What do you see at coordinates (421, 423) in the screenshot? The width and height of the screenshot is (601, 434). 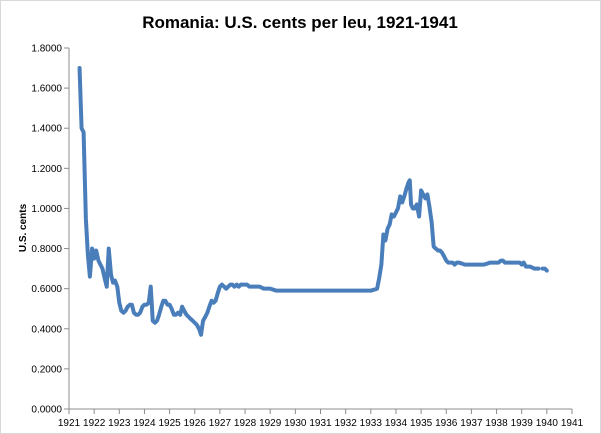 I see `x-tick-label: 1935` at bounding box center [421, 423].